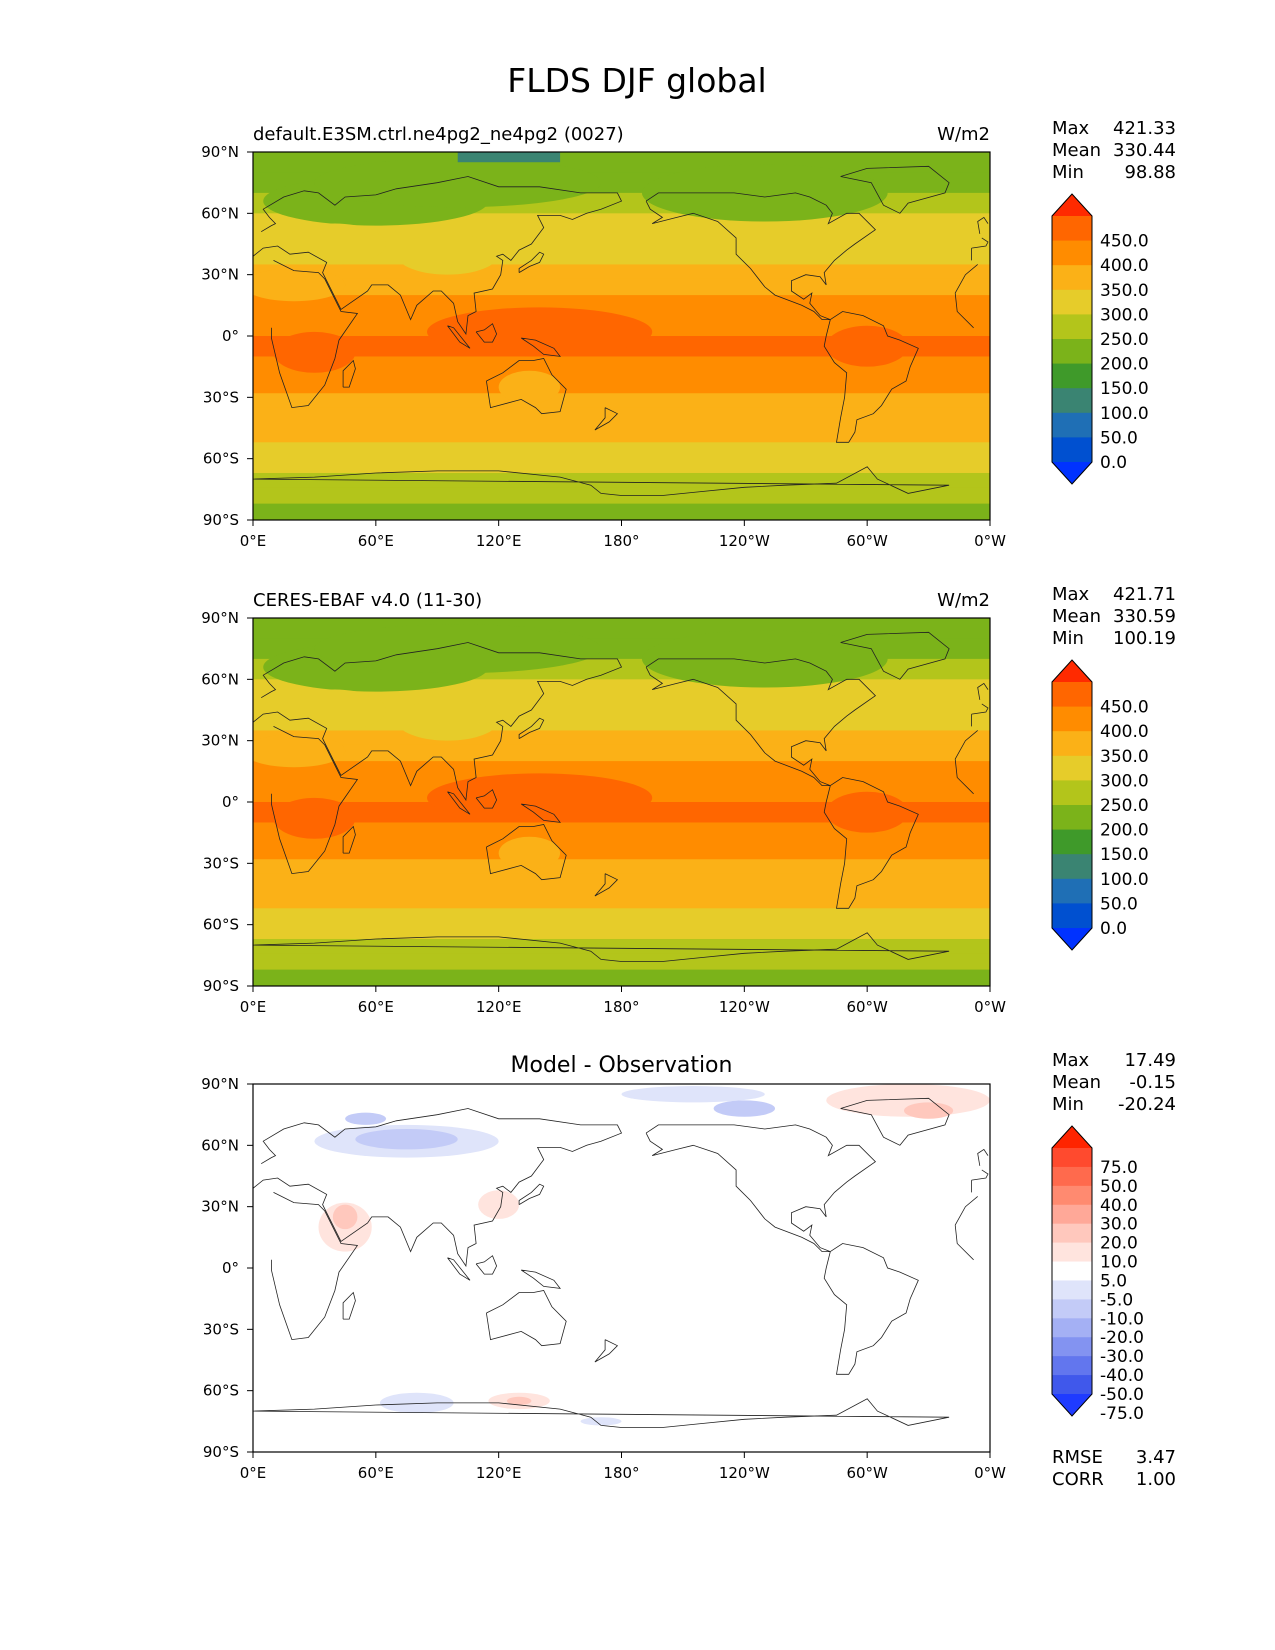  Describe the element at coordinates (1119, 438) in the screenshot. I see `colorbar-label: 50.0` at that location.